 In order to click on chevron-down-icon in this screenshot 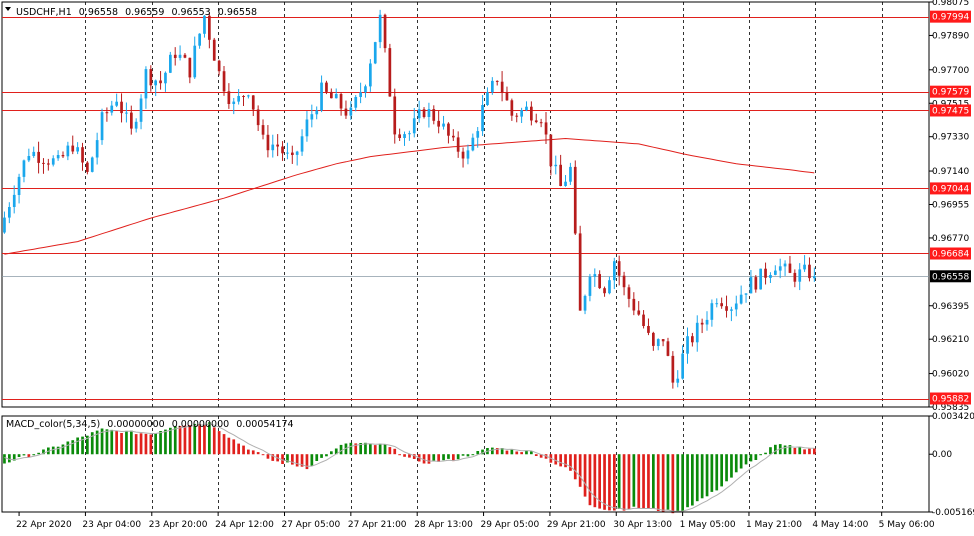, I will do `click(8, 9)`.